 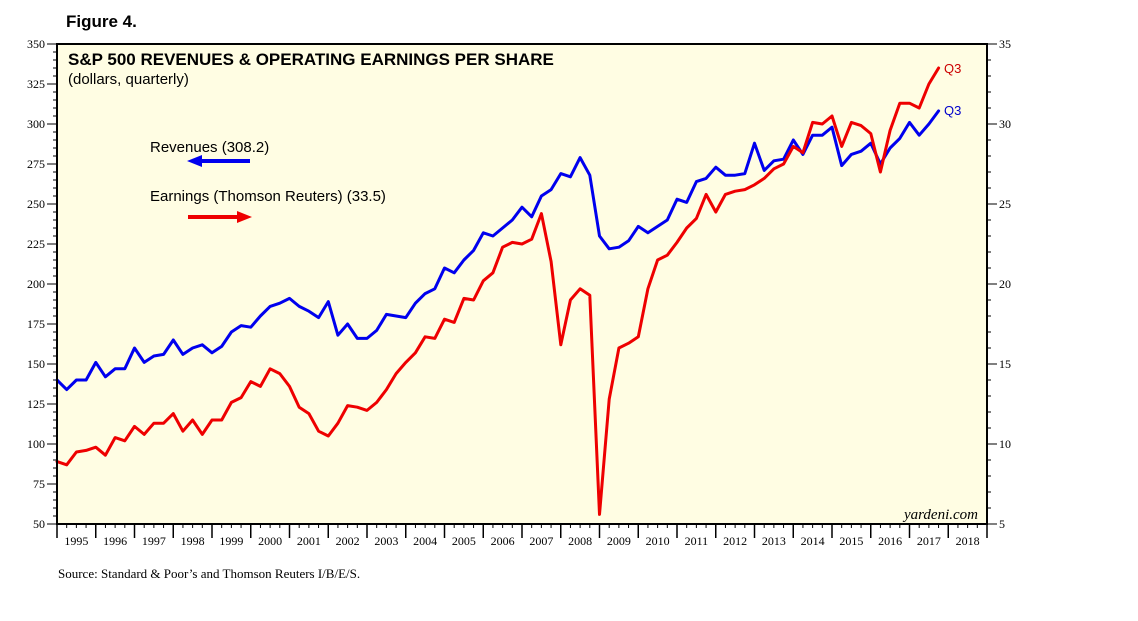 What do you see at coordinates (697, 541) in the screenshot?
I see `x-tick-label: 2011` at bounding box center [697, 541].